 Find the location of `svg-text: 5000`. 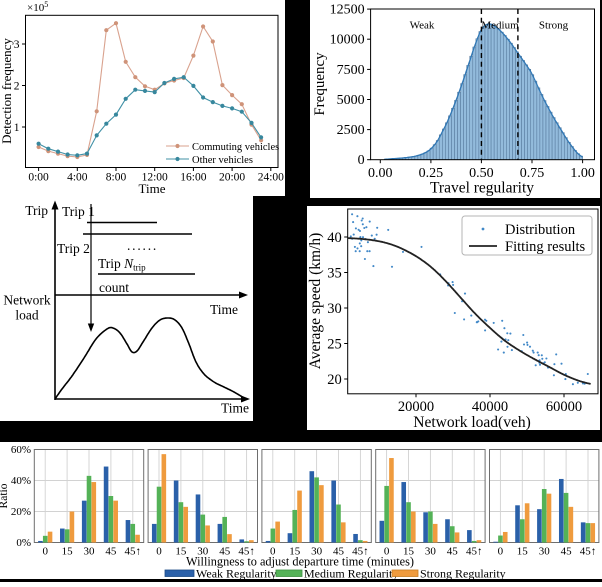

svg-text: 5000 is located at coordinates (351, 100).